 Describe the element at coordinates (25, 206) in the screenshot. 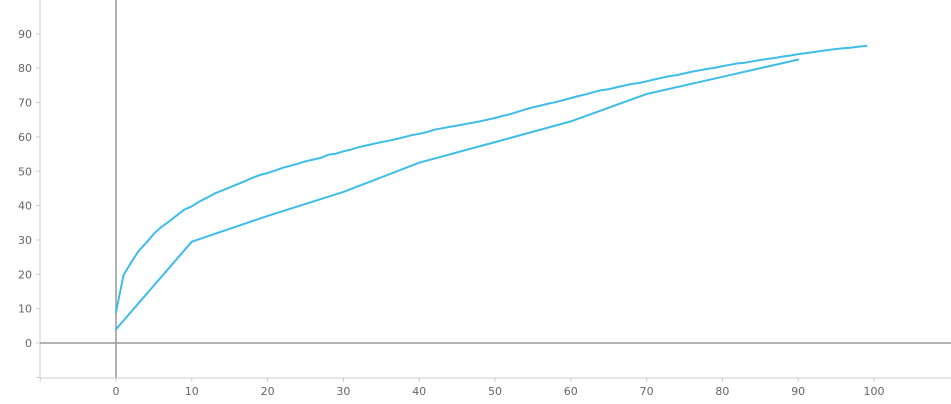

I see `y-tick-label: 40` at that location.